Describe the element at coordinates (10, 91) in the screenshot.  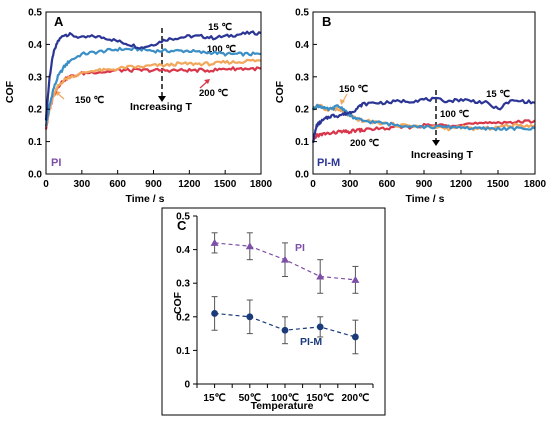
I see `panel-a-ylabel: COF` at that location.